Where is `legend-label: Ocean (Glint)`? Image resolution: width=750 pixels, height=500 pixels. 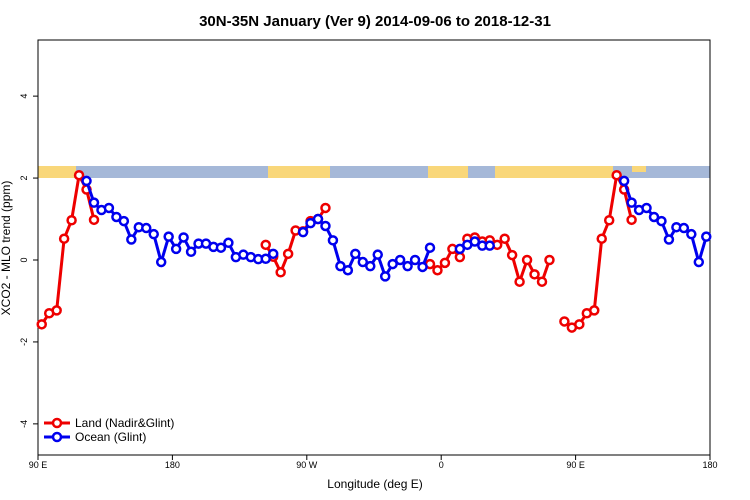
legend-label: Ocean (Glint) is located at coordinates (110, 437).